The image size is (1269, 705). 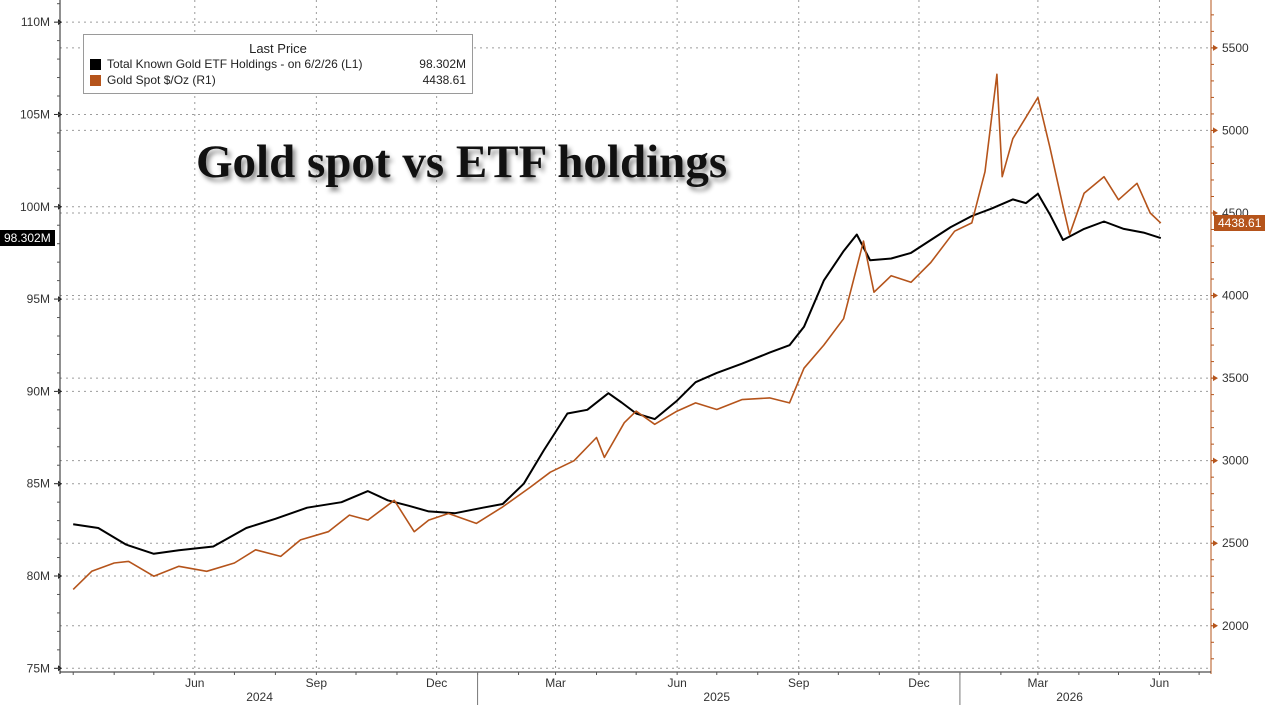 I want to click on right-tick-label: 5500, so click(x=1235, y=48).